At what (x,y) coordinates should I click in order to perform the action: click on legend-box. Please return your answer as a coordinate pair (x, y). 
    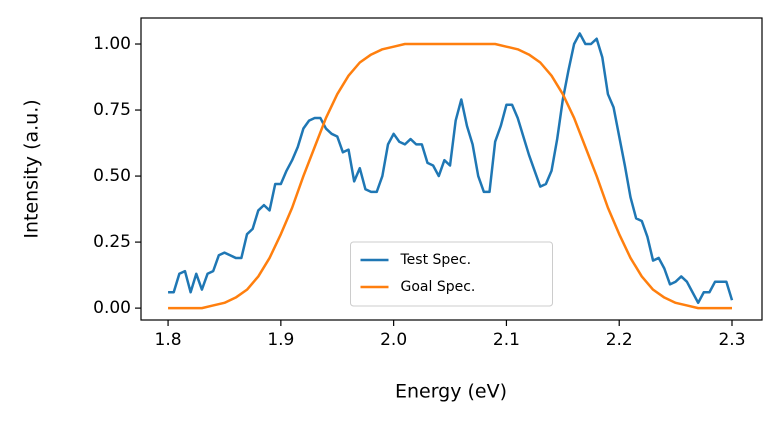
    Looking at the image, I should click on (451, 274).